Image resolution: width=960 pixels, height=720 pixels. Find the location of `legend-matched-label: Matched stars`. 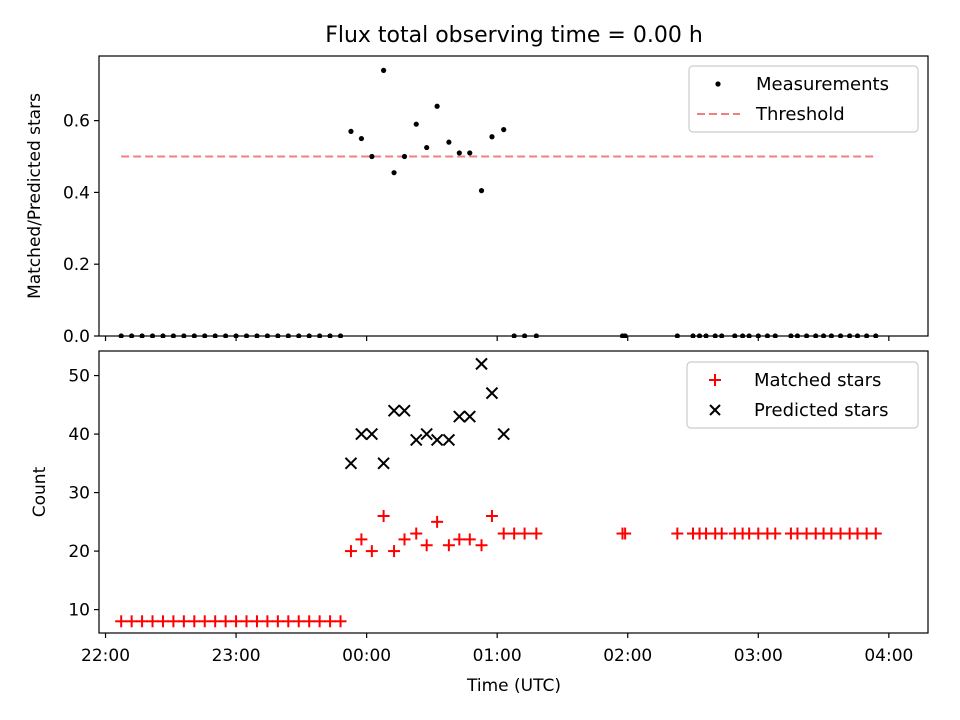

legend-matched-label: Matched stars is located at coordinates (817, 380).